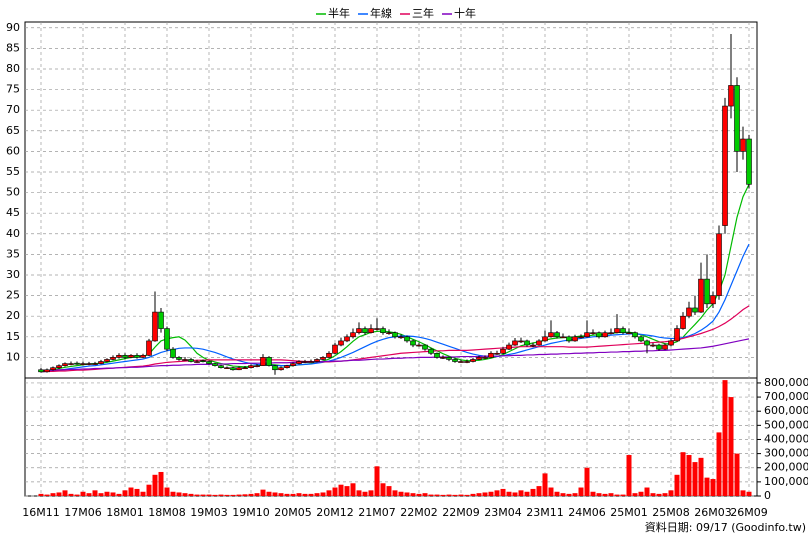 Image resolution: width=808 pixels, height=540 pixels. I want to click on y-tick-label: 90, so click(13, 27).